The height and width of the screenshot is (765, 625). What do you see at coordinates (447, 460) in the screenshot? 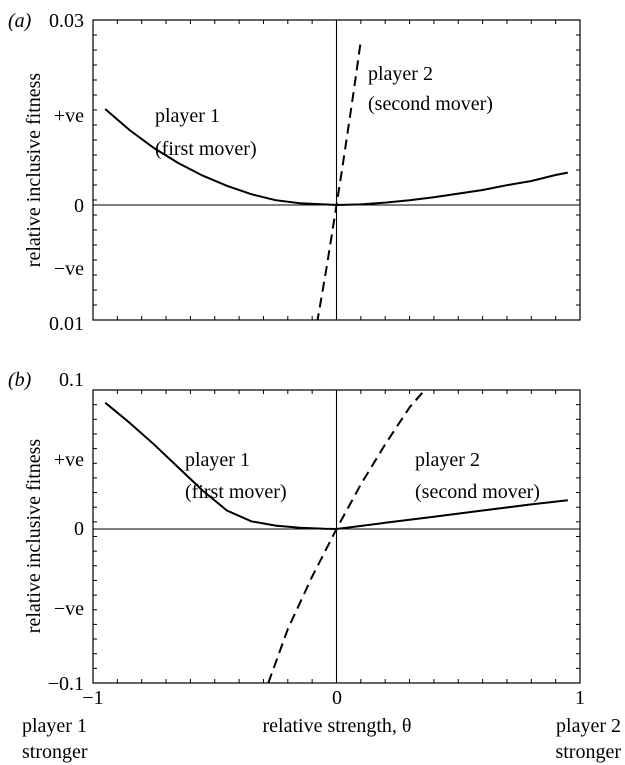
I see `panel-b-series-2-label-line1: player 2` at bounding box center [447, 460].